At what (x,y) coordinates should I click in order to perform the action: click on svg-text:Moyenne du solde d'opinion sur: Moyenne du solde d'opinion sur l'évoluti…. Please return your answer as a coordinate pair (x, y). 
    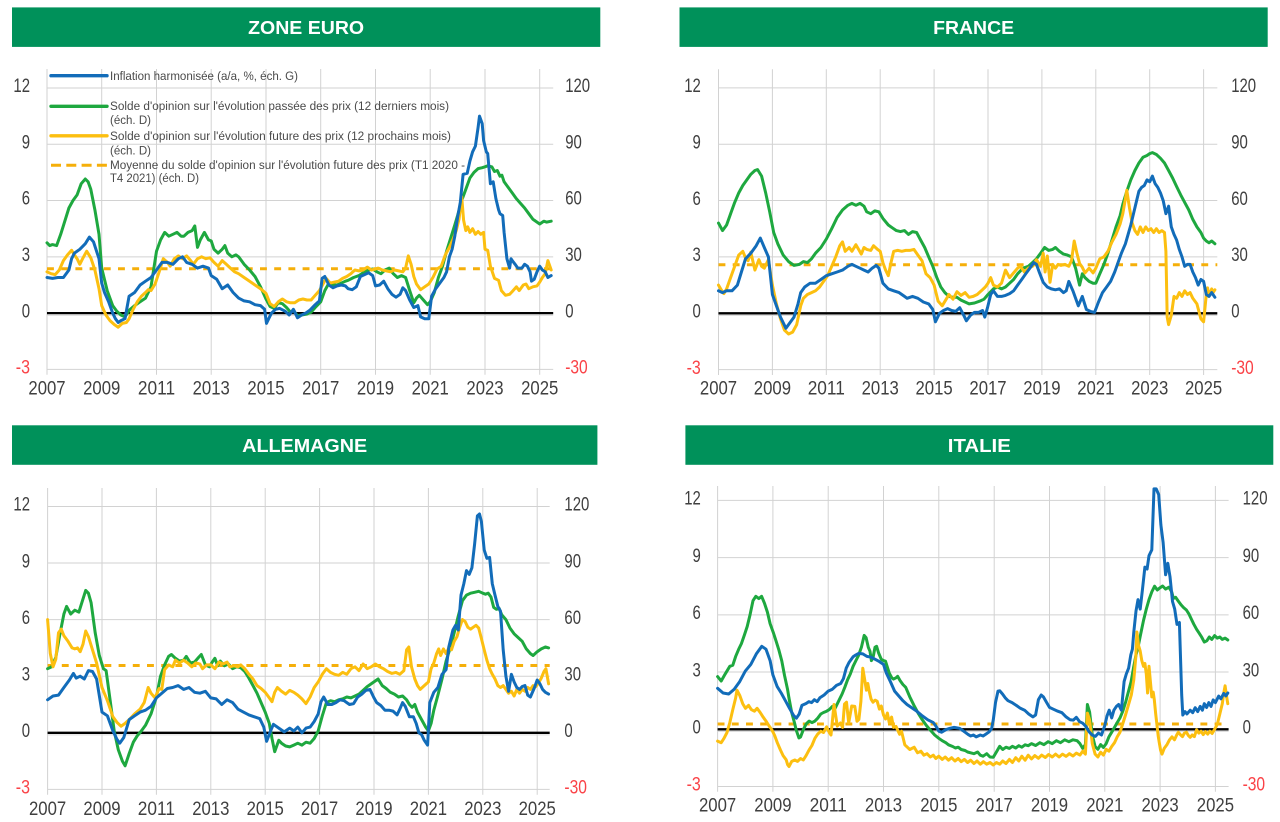
    Looking at the image, I should click on (287, 165).